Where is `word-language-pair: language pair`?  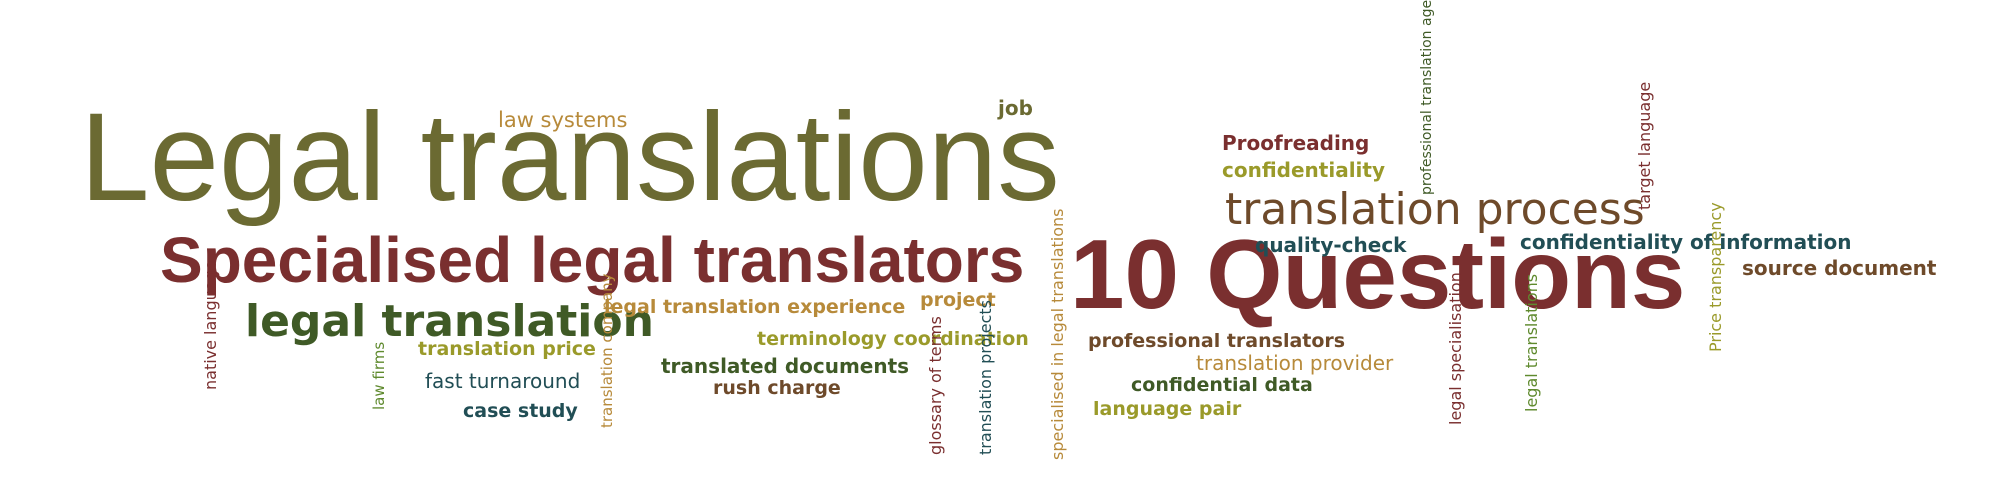
word-language-pair: language pair is located at coordinates (1167, 409).